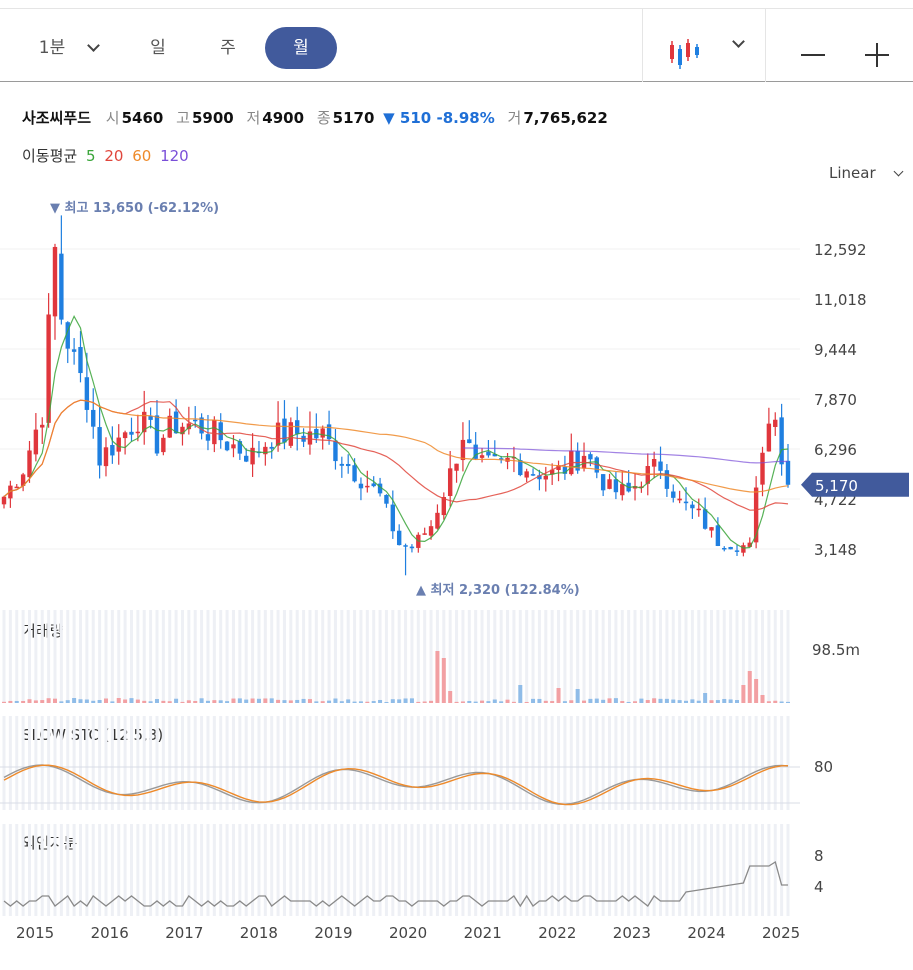  I want to click on candlestick-chart-icon, so click(685, 54).